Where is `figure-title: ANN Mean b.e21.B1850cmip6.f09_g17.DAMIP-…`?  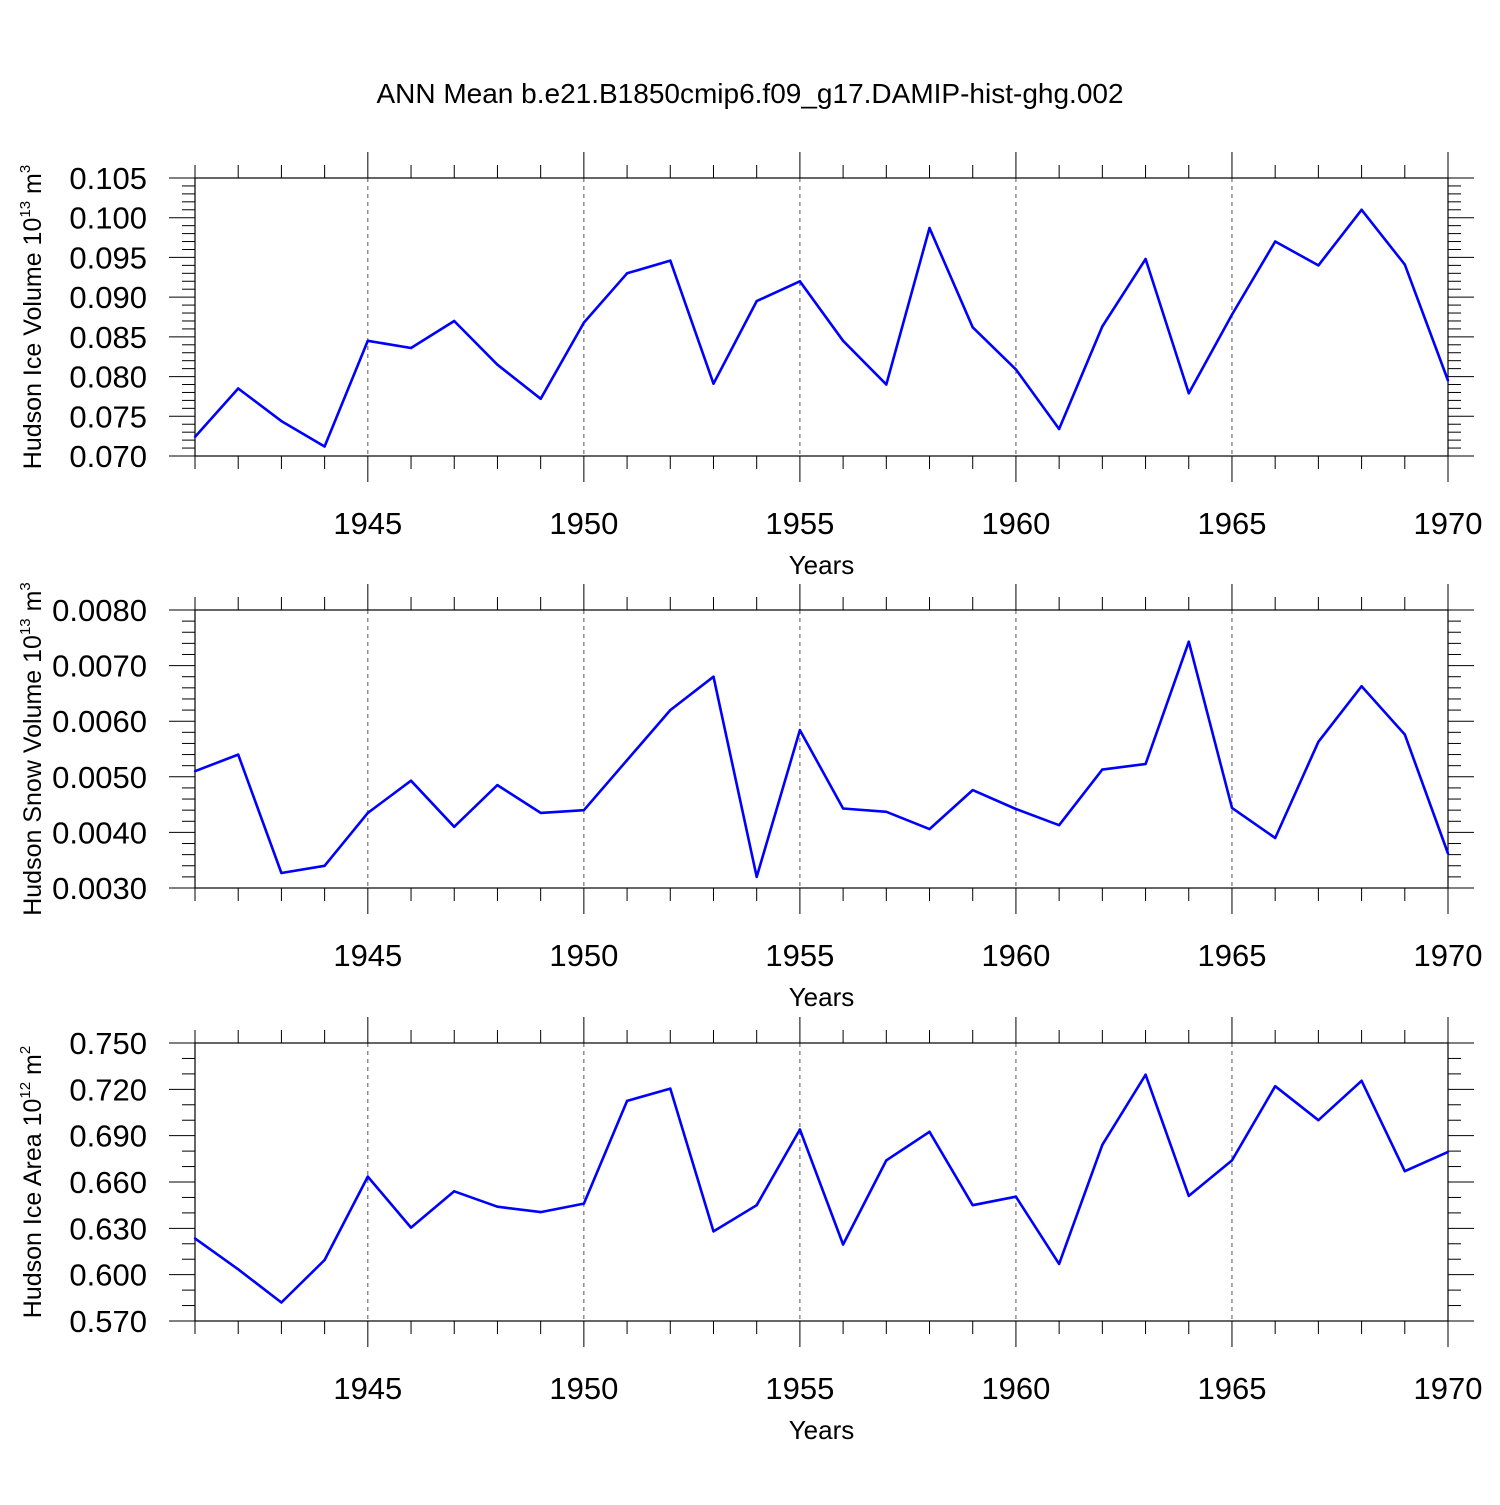
figure-title: ANN Mean b.e21.B1850cmip6.f09_g17.DAMIP-… is located at coordinates (750, 93).